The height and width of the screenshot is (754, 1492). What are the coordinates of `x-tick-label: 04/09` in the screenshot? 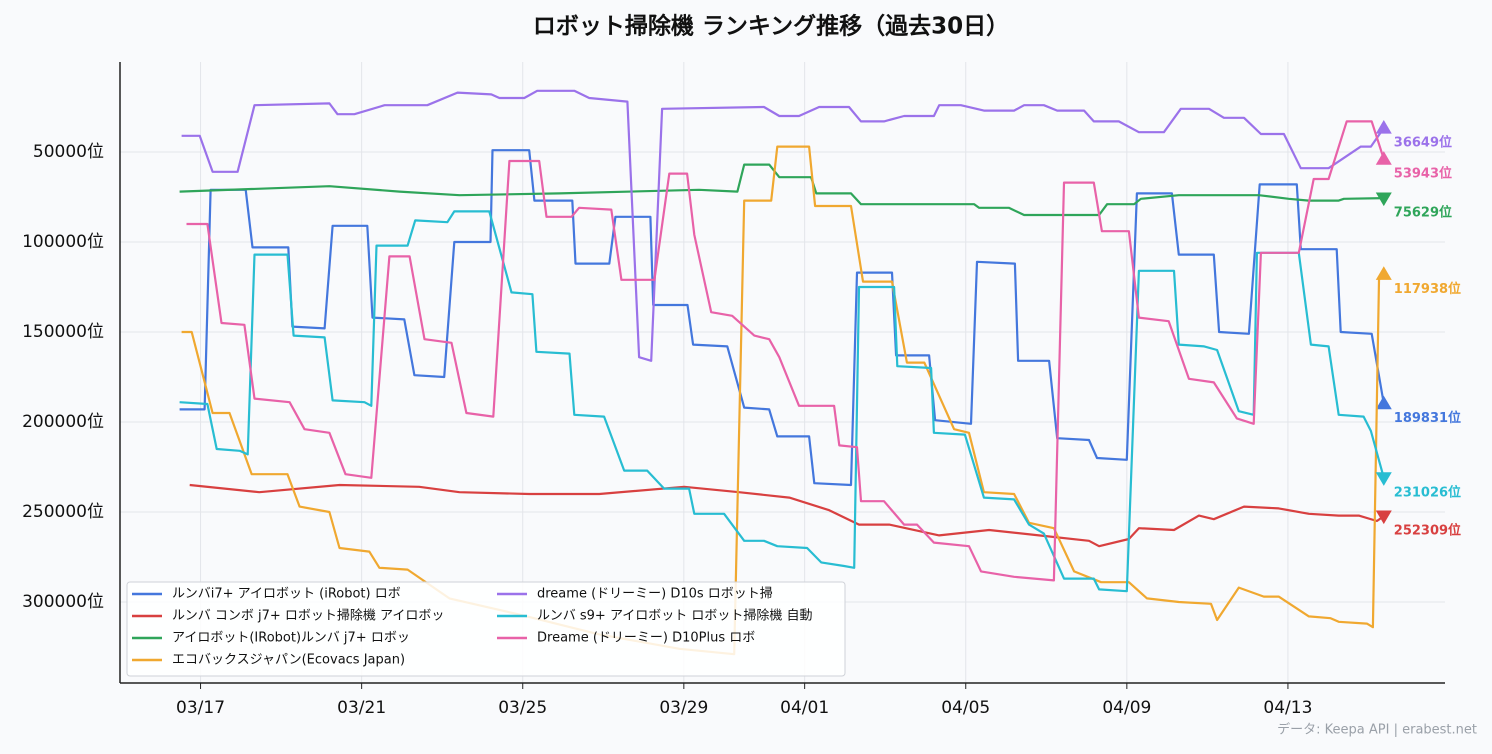 It's located at (1126, 708).